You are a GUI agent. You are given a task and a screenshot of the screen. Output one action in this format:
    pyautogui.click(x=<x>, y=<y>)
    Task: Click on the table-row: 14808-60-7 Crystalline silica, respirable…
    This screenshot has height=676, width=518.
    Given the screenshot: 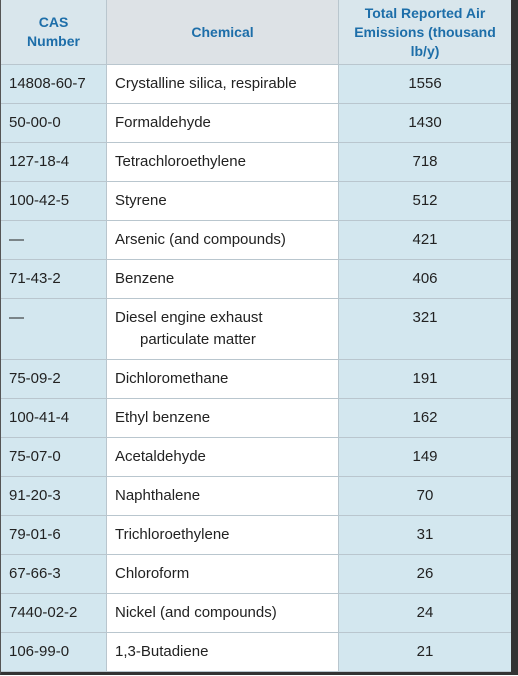 What is the action you would take?
    pyautogui.click(x=256, y=84)
    